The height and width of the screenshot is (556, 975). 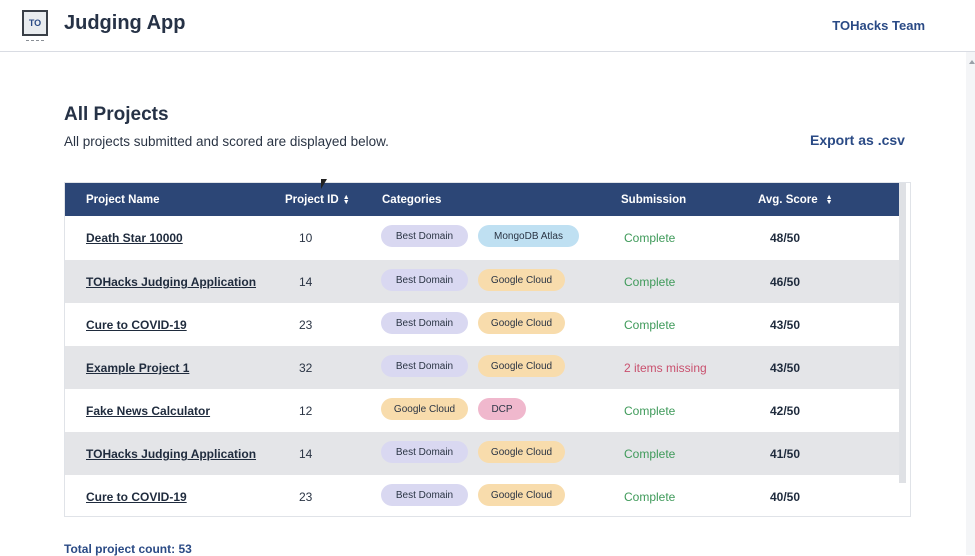 I want to click on header-avg-score: Avg. Score ▲ ▼, so click(x=795, y=200).